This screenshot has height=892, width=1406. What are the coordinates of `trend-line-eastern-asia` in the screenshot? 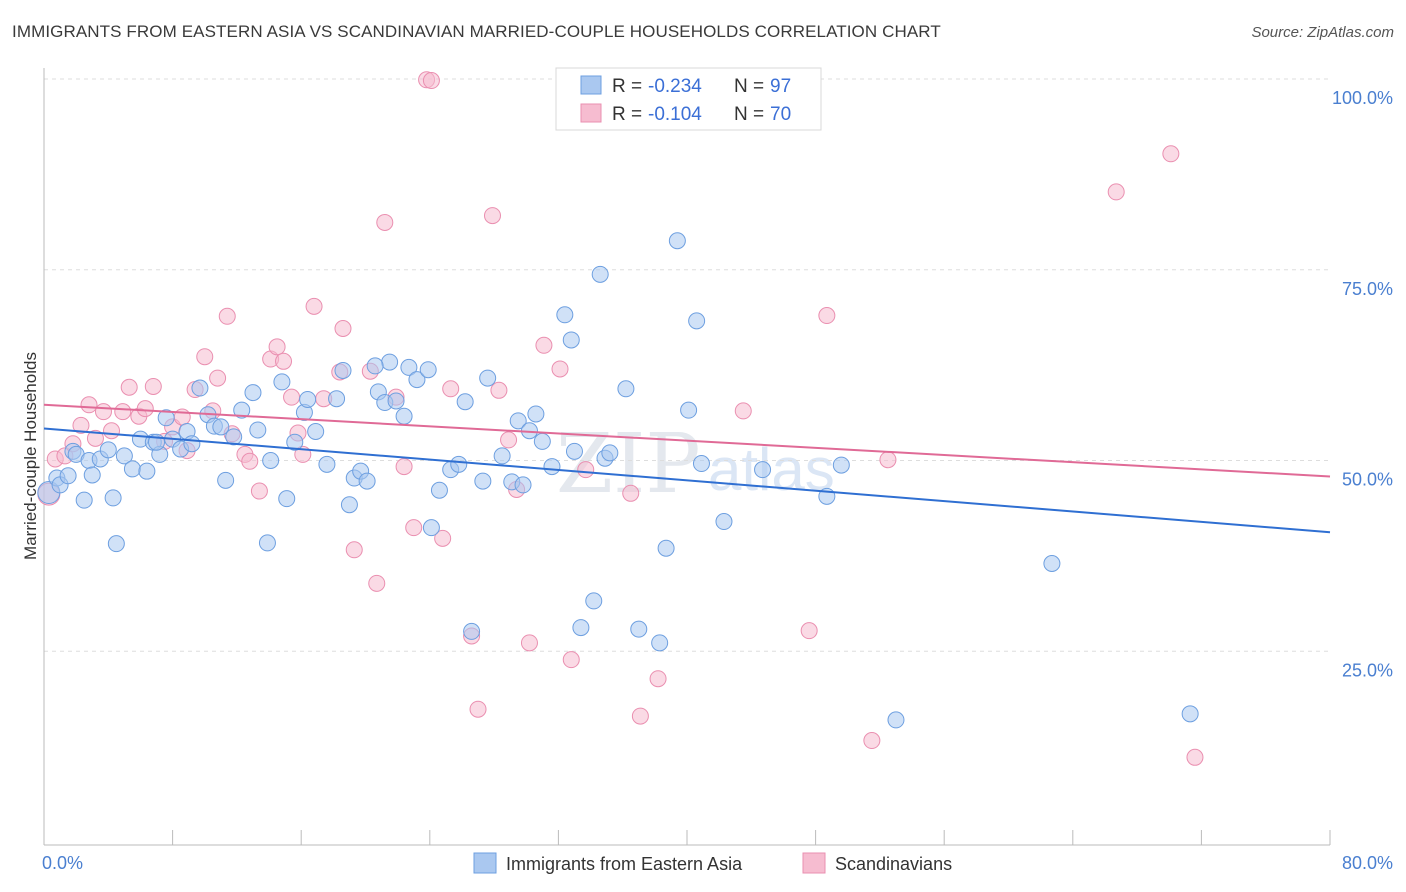 It's located at (687, 480).